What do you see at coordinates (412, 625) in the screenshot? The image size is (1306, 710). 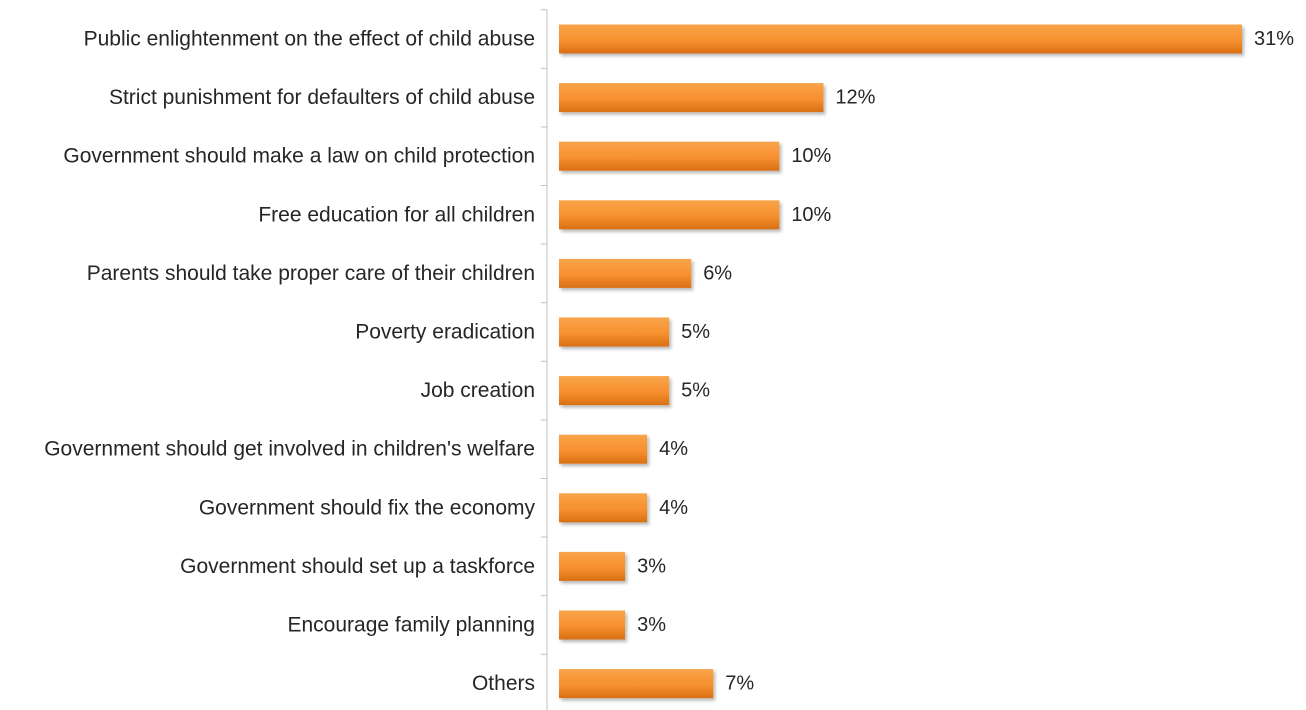 I see `category-label: Encourage family planning` at bounding box center [412, 625].